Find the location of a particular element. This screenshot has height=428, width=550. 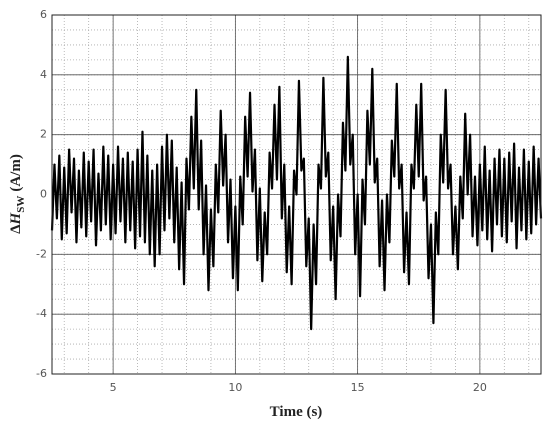

y-label-symbol: H is located at coordinates (16, 218).